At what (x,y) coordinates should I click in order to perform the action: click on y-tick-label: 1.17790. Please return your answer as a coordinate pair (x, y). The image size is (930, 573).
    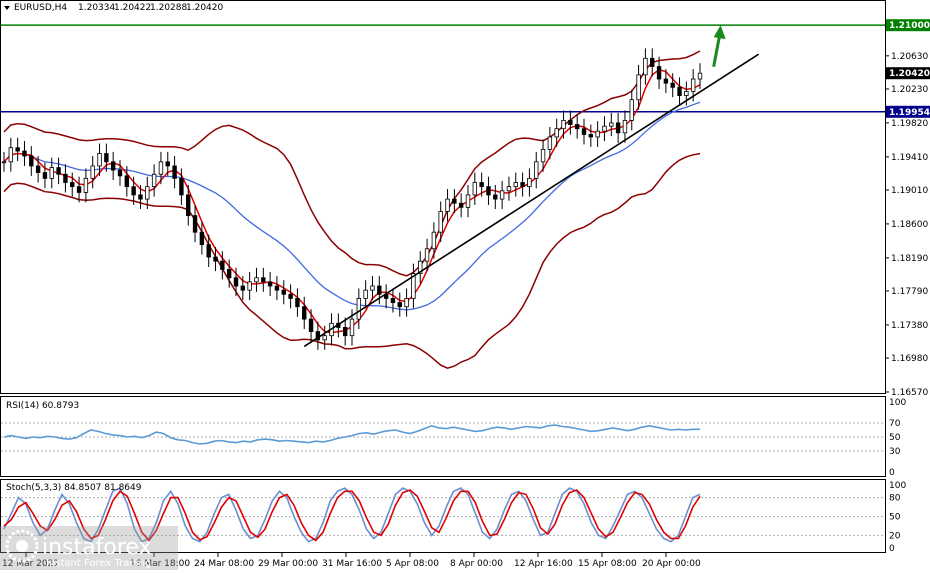
    Looking at the image, I should click on (909, 292).